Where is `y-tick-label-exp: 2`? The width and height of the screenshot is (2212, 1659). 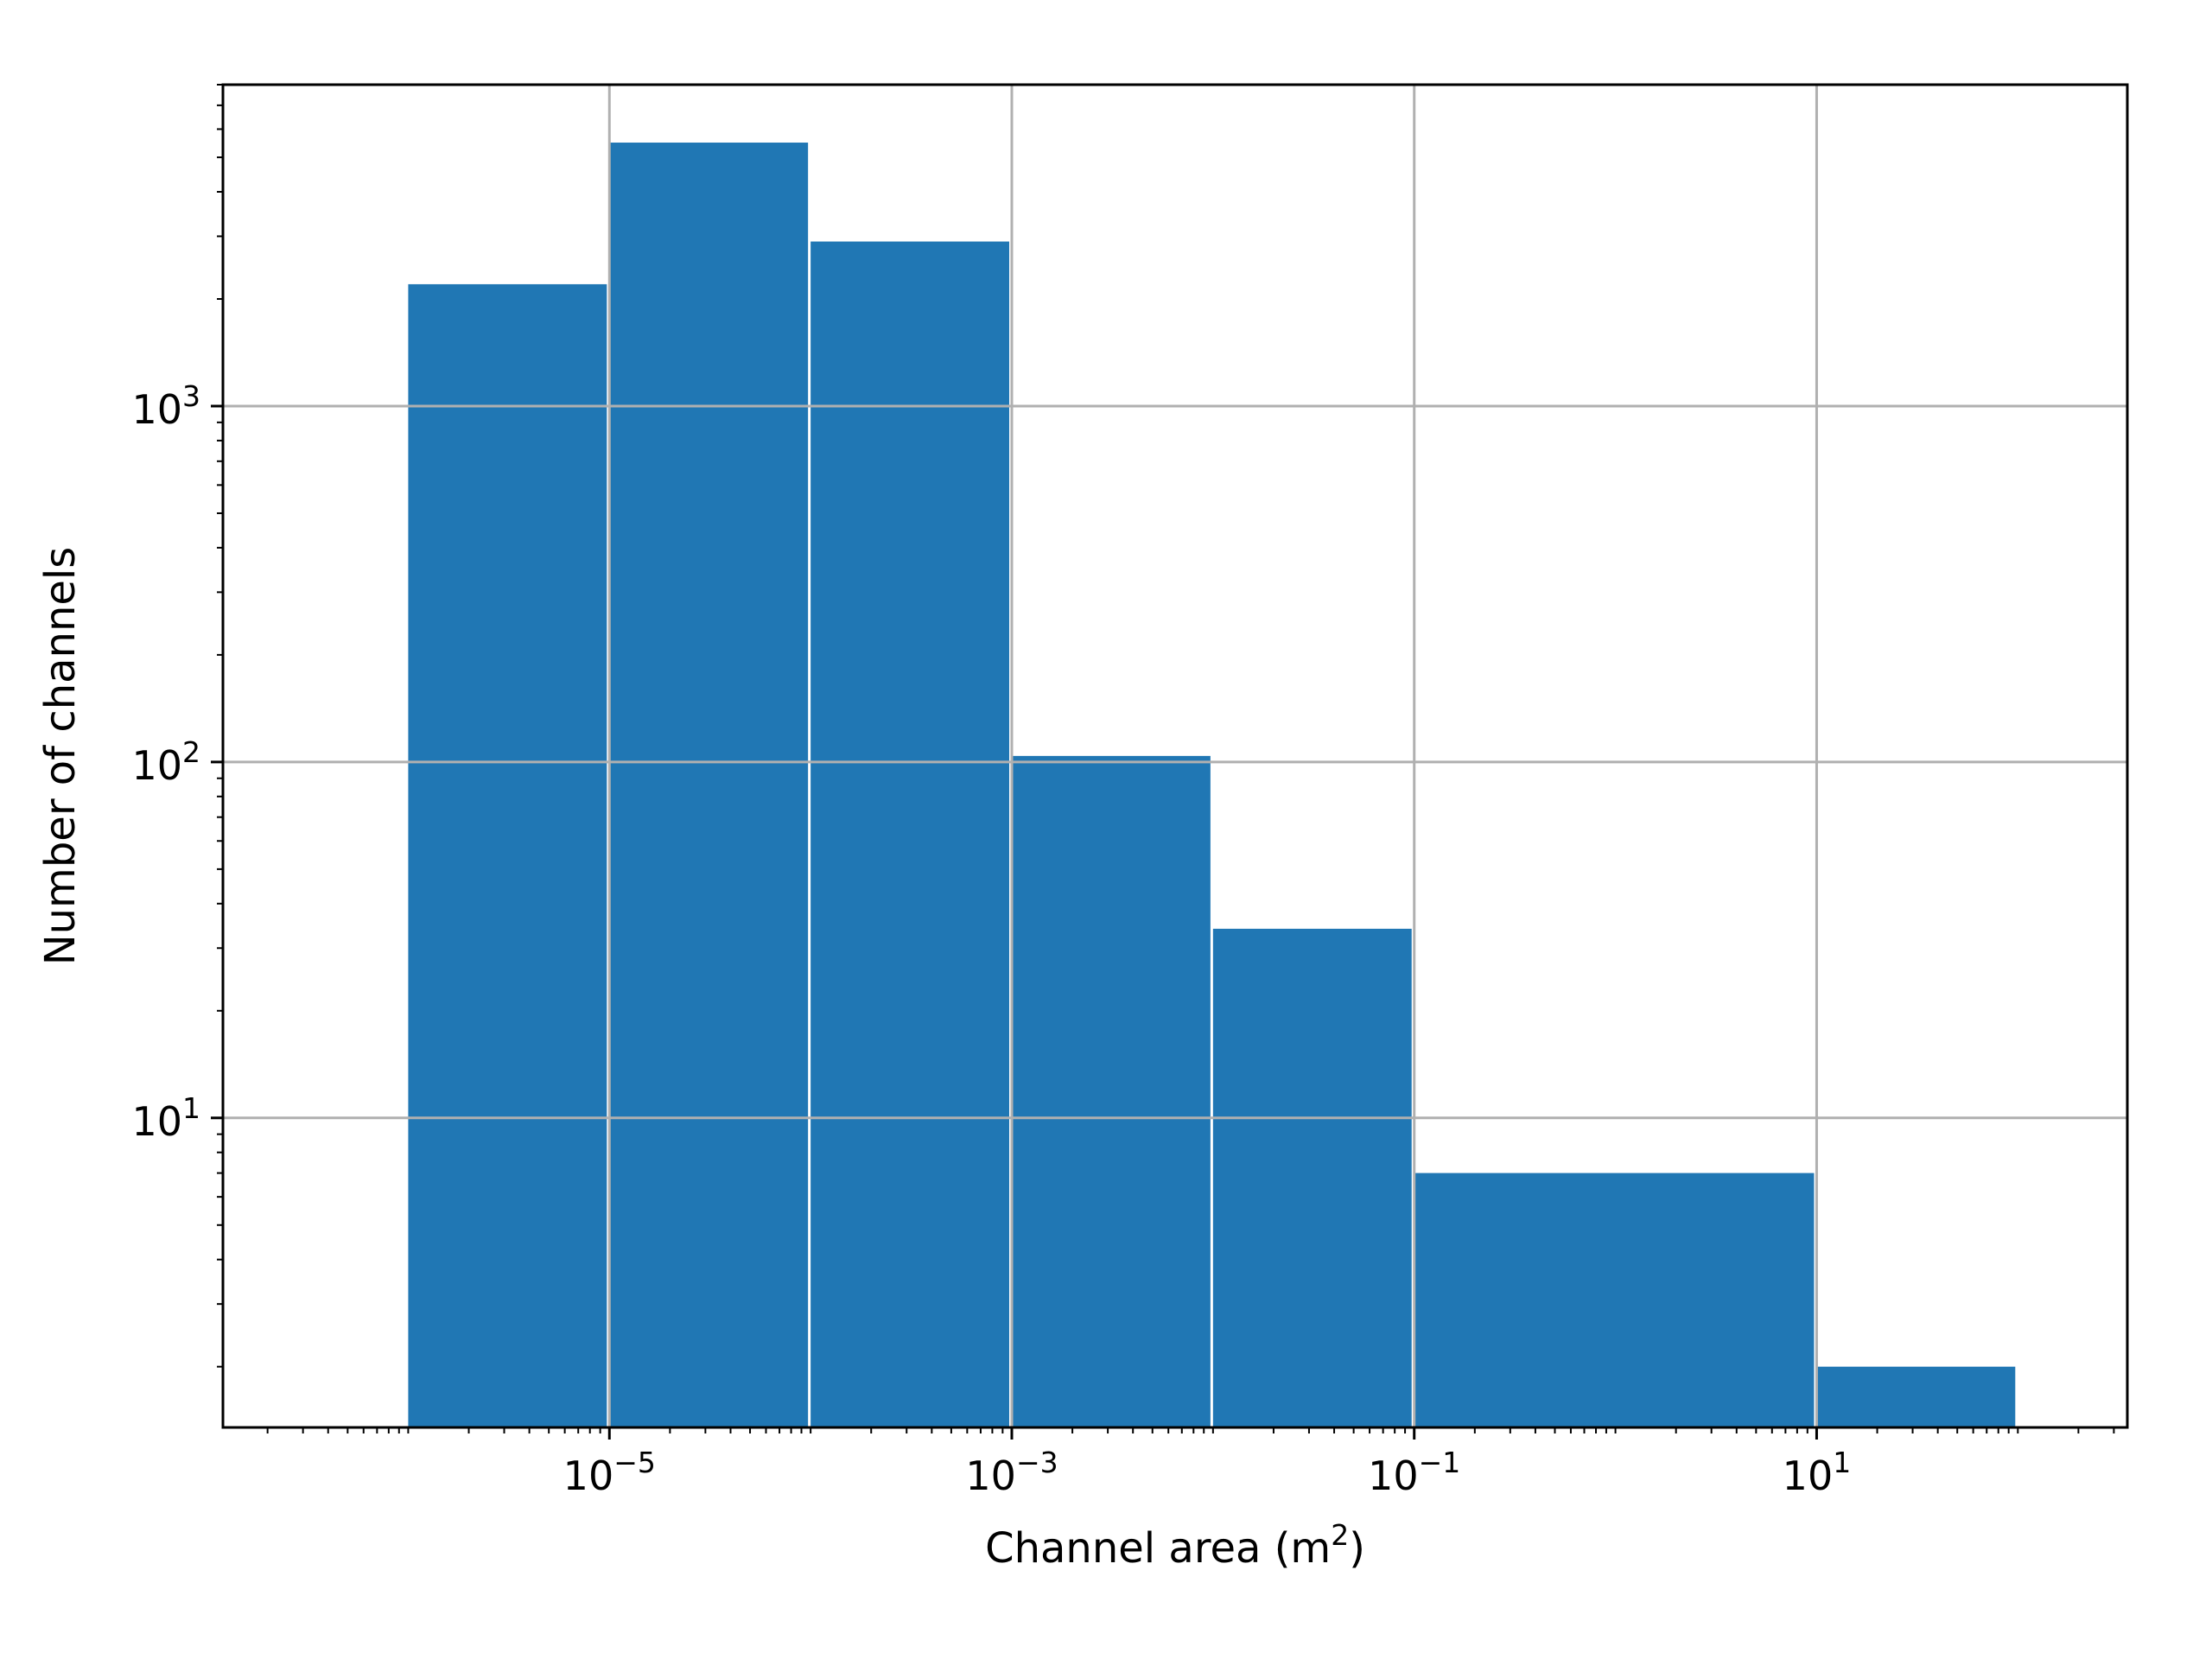
y-tick-label-exp: 2 is located at coordinates (191, 752).